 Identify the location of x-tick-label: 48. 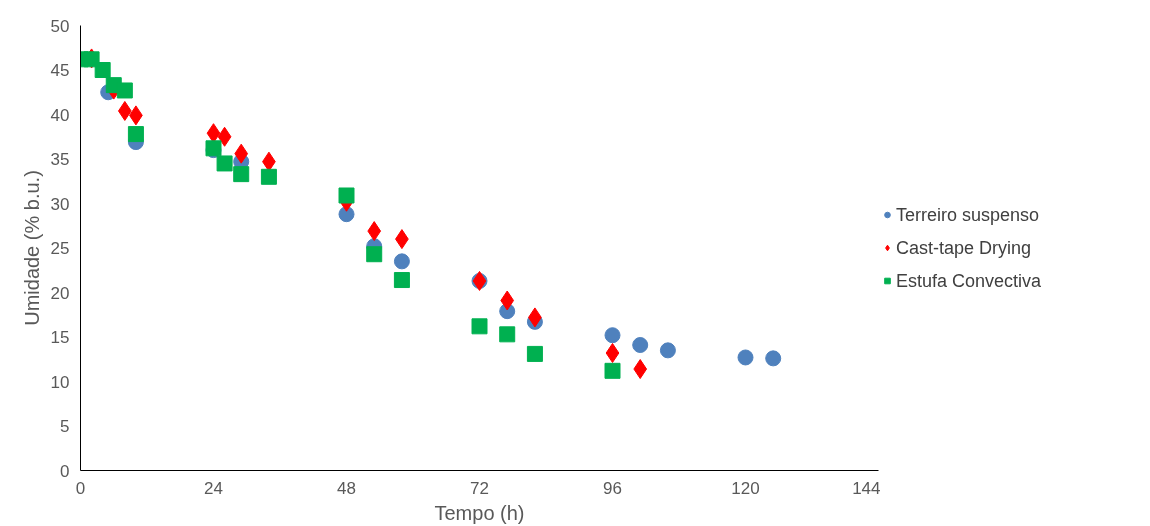
(346, 488).